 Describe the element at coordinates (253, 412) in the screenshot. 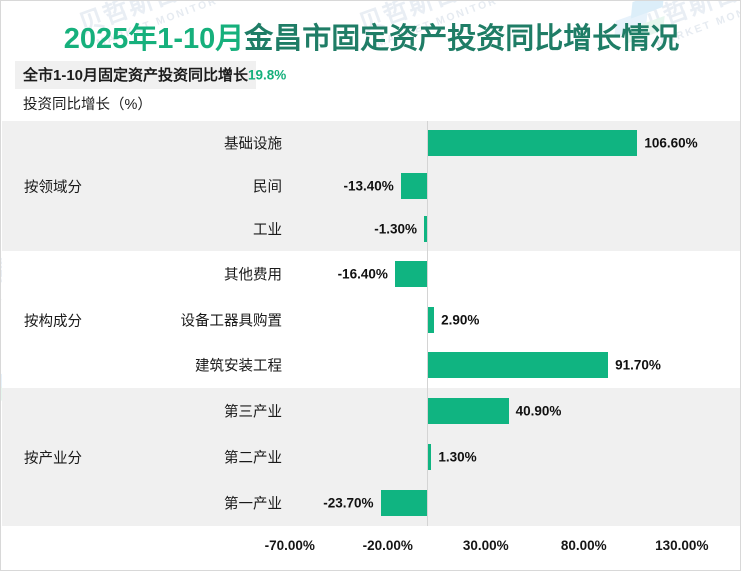

I see `category-label: 第三产业` at that location.